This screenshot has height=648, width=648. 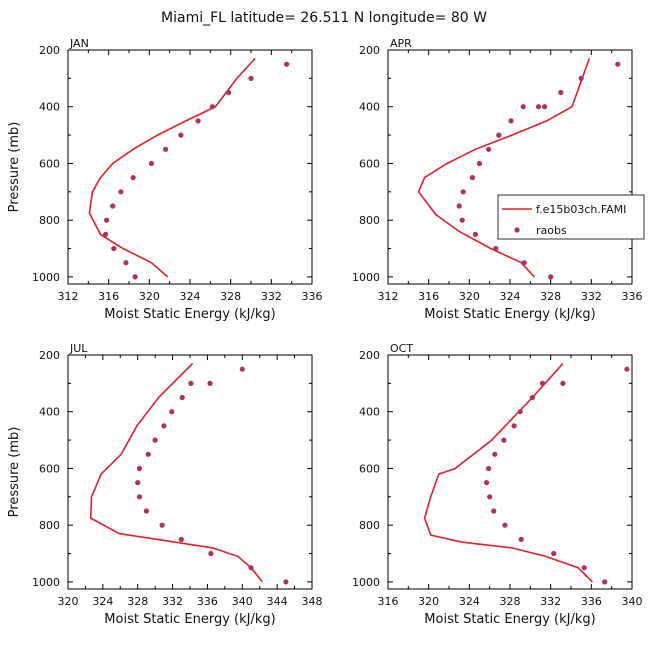 I want to click on panel-title: JAN, so click(x=79, y=43).